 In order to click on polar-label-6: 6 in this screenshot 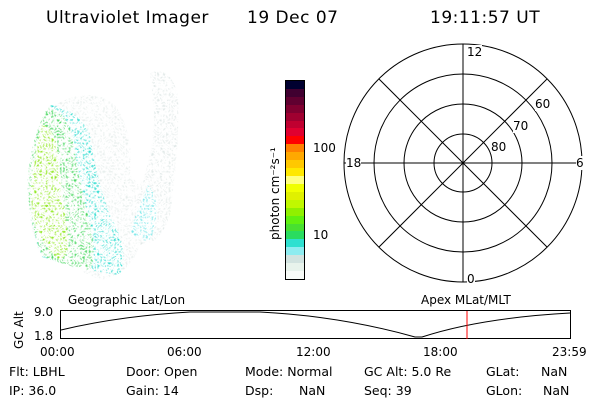, I will do `click(580, 163)`.